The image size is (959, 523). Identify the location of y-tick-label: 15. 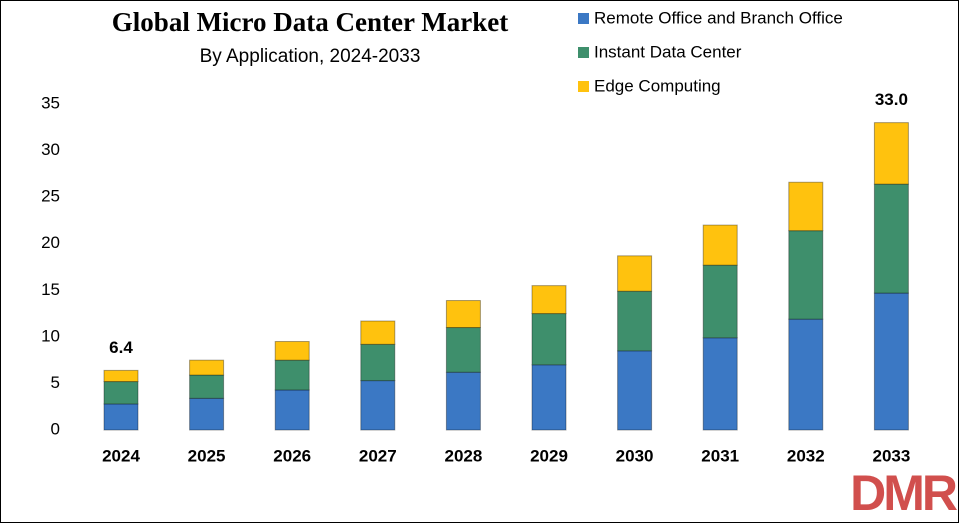
(50, 289).